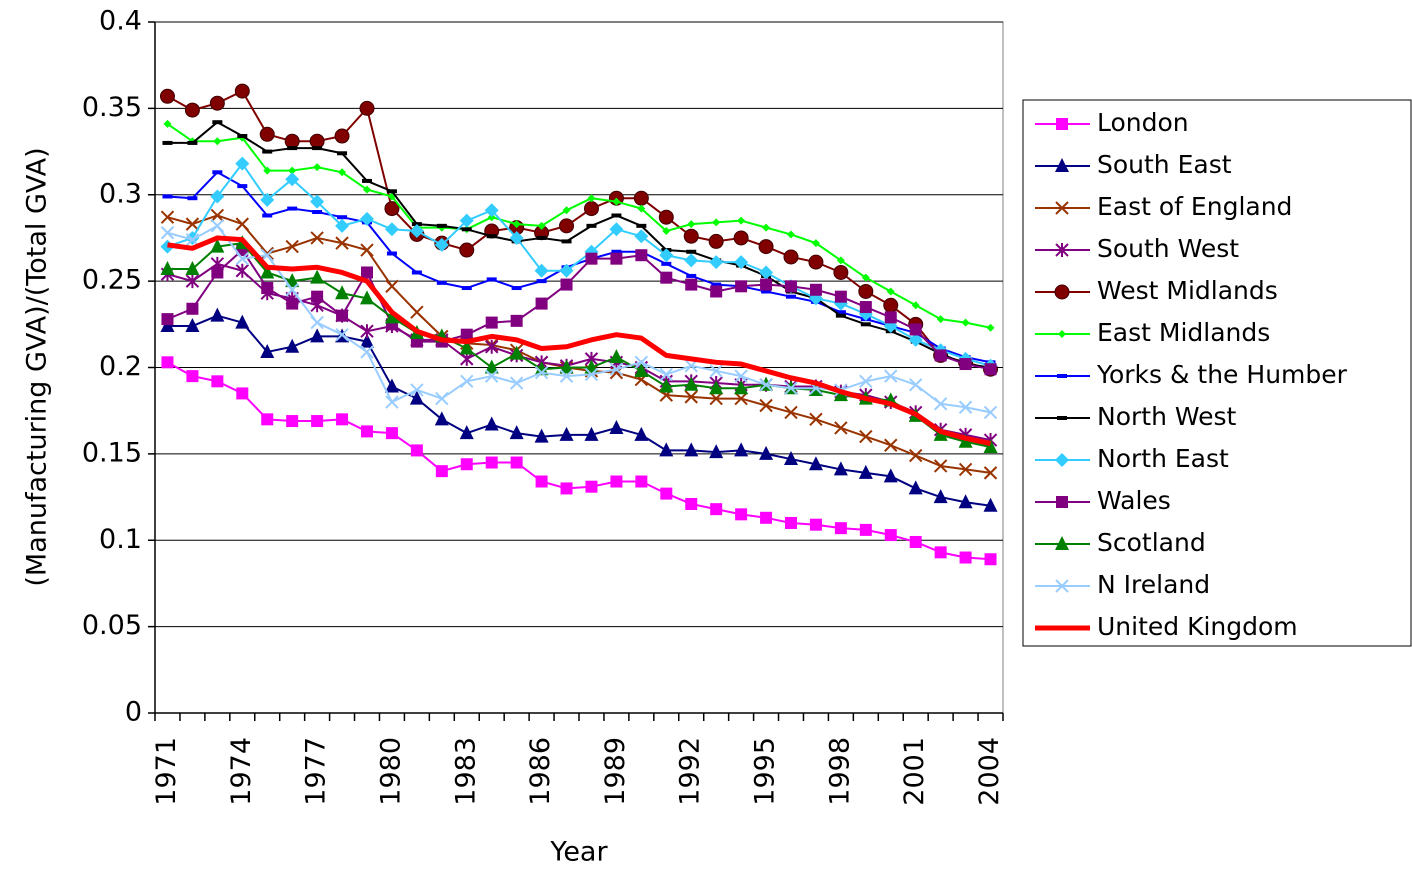 This screenshot has height=873, width=1412. What do you see at coordinates (578, 852) in the screenshot?
I see `x-axis-label: Year` at bounding box center [578, 852].